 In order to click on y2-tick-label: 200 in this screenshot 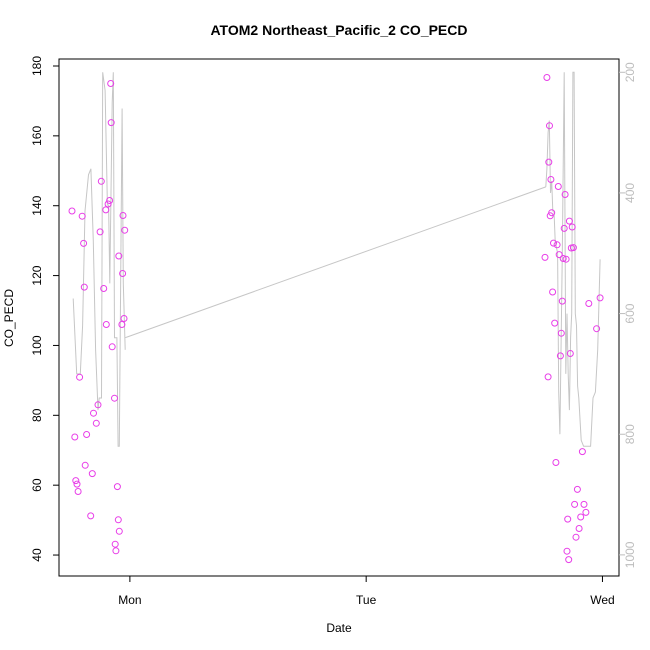, I will do `click(630, 72)`.